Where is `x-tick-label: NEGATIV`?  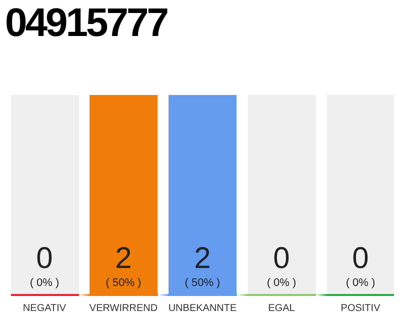
x-tick-label: NEGATIV is located at coordinates (44, 308).